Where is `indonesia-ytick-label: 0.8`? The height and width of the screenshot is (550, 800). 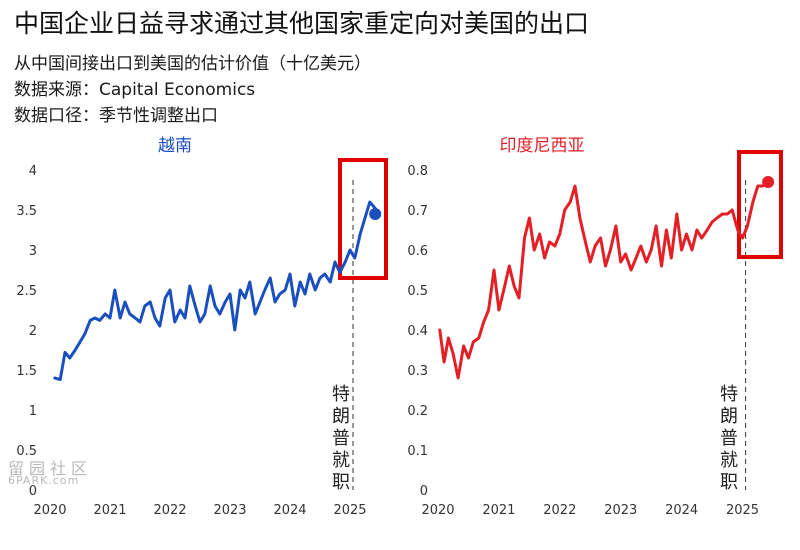 indonesia-ytick-label: 0.8 is located at coordinates (417, 171).